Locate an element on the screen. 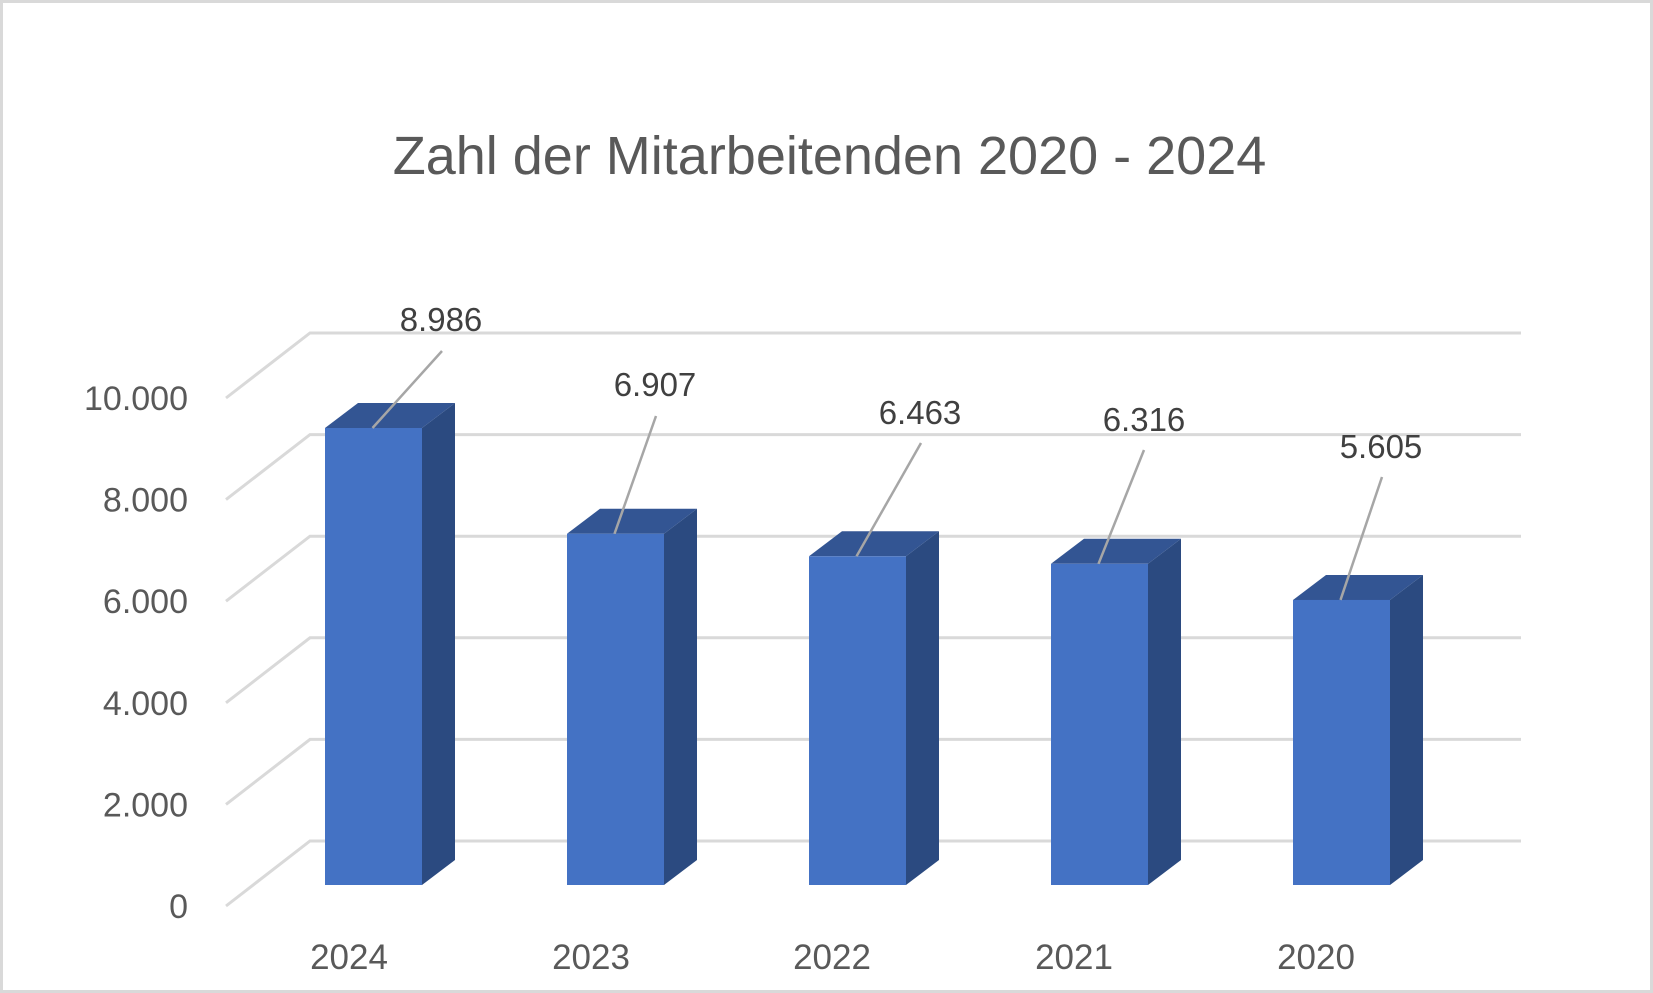 The image size is (1653, 993). data-label: 6.316 is located at coordinates (1144, 419).